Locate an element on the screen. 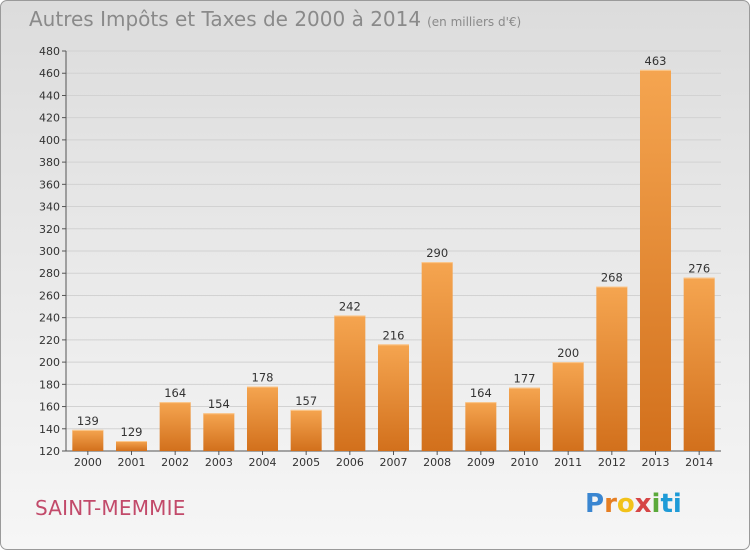 This screenshot has width=750, height=550. x-tick-label-2007: 2007 is located at coordinates (394, 462).